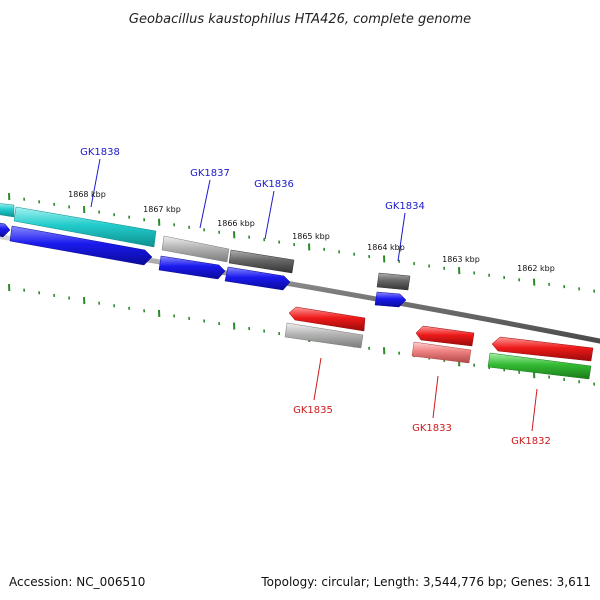 The width and height of the screenshot is (600, 600). I want to click on leader-line-GK1838, so click(95, 183).